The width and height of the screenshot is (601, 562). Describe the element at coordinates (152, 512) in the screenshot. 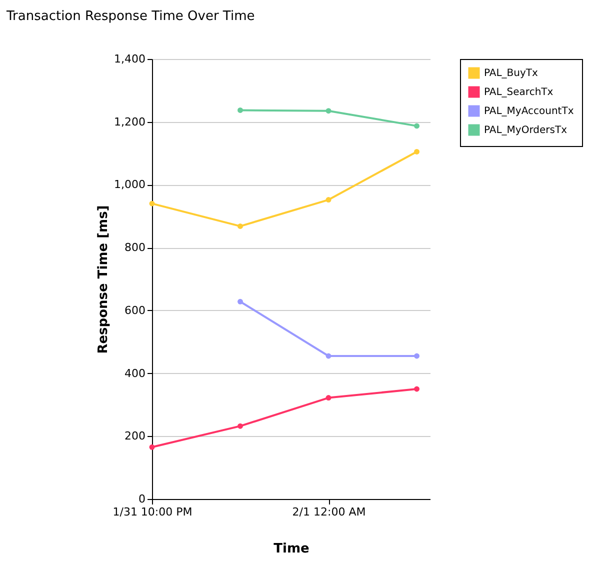

I see `x-tick-label: 1/31 10:00 PM` at that location.